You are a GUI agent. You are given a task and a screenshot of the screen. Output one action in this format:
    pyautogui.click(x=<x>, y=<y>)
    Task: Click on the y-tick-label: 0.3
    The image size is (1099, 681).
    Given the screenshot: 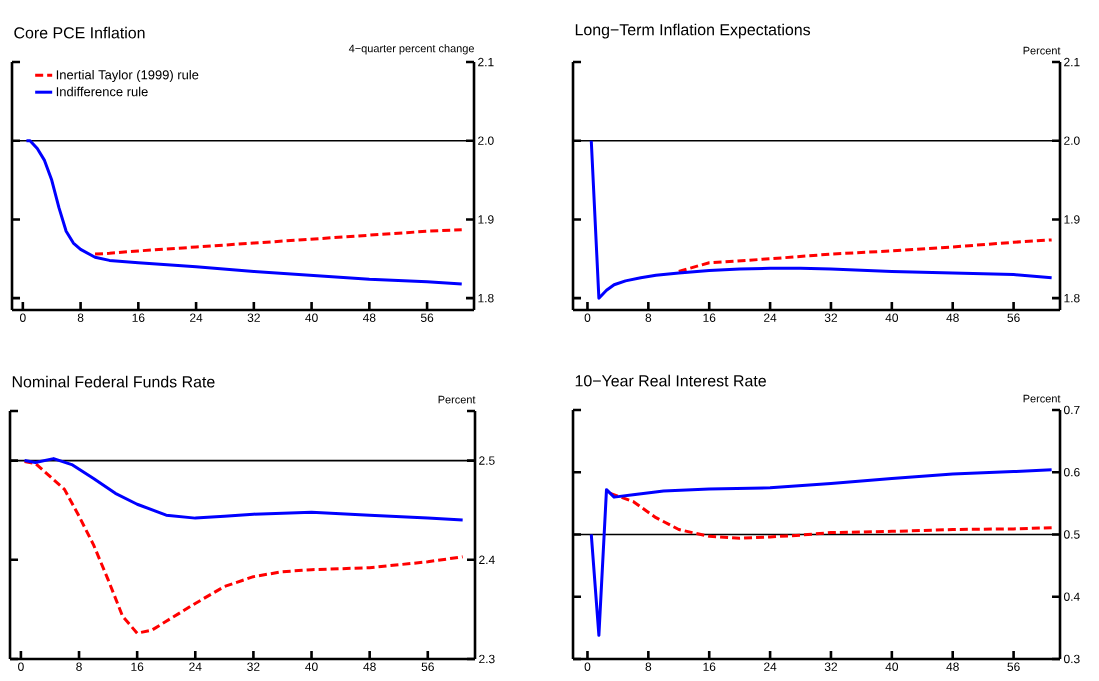 What is the action you would take?
    pyautogui.click(x=1072, y=659)
    